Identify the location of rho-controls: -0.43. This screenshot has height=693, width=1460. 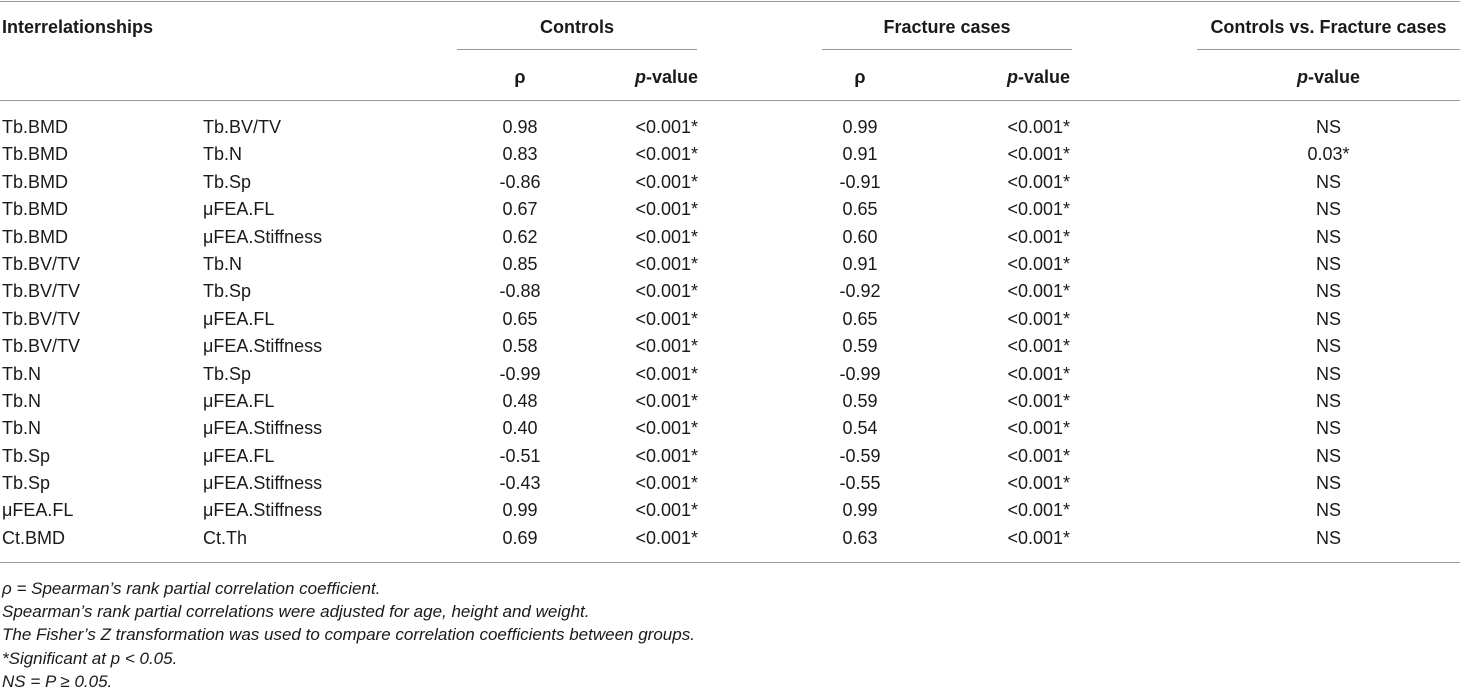
(520, 483).